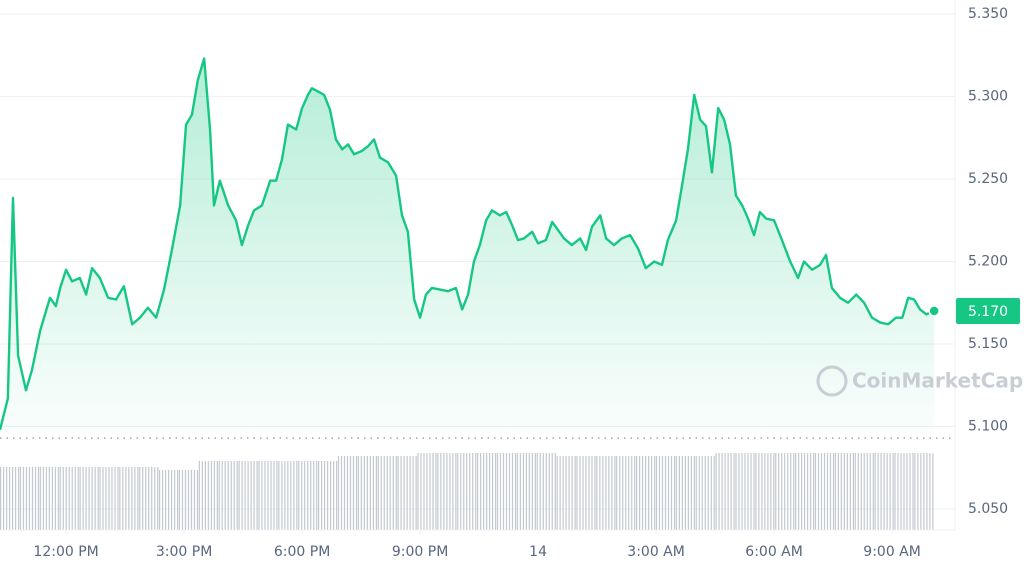  I want to click on y-tick-label: 5.200, so click(988, 262).